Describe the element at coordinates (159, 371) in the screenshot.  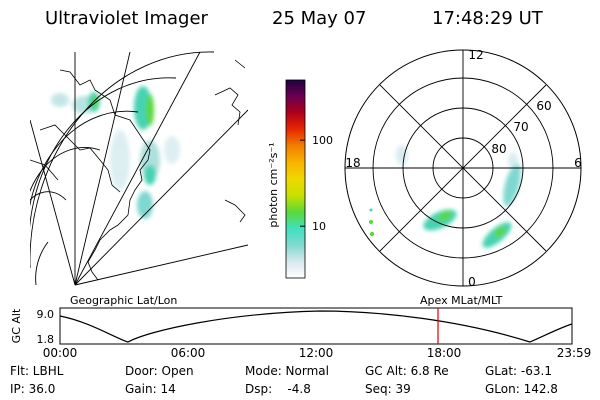
I see `door-info: Door: Open` at that location.